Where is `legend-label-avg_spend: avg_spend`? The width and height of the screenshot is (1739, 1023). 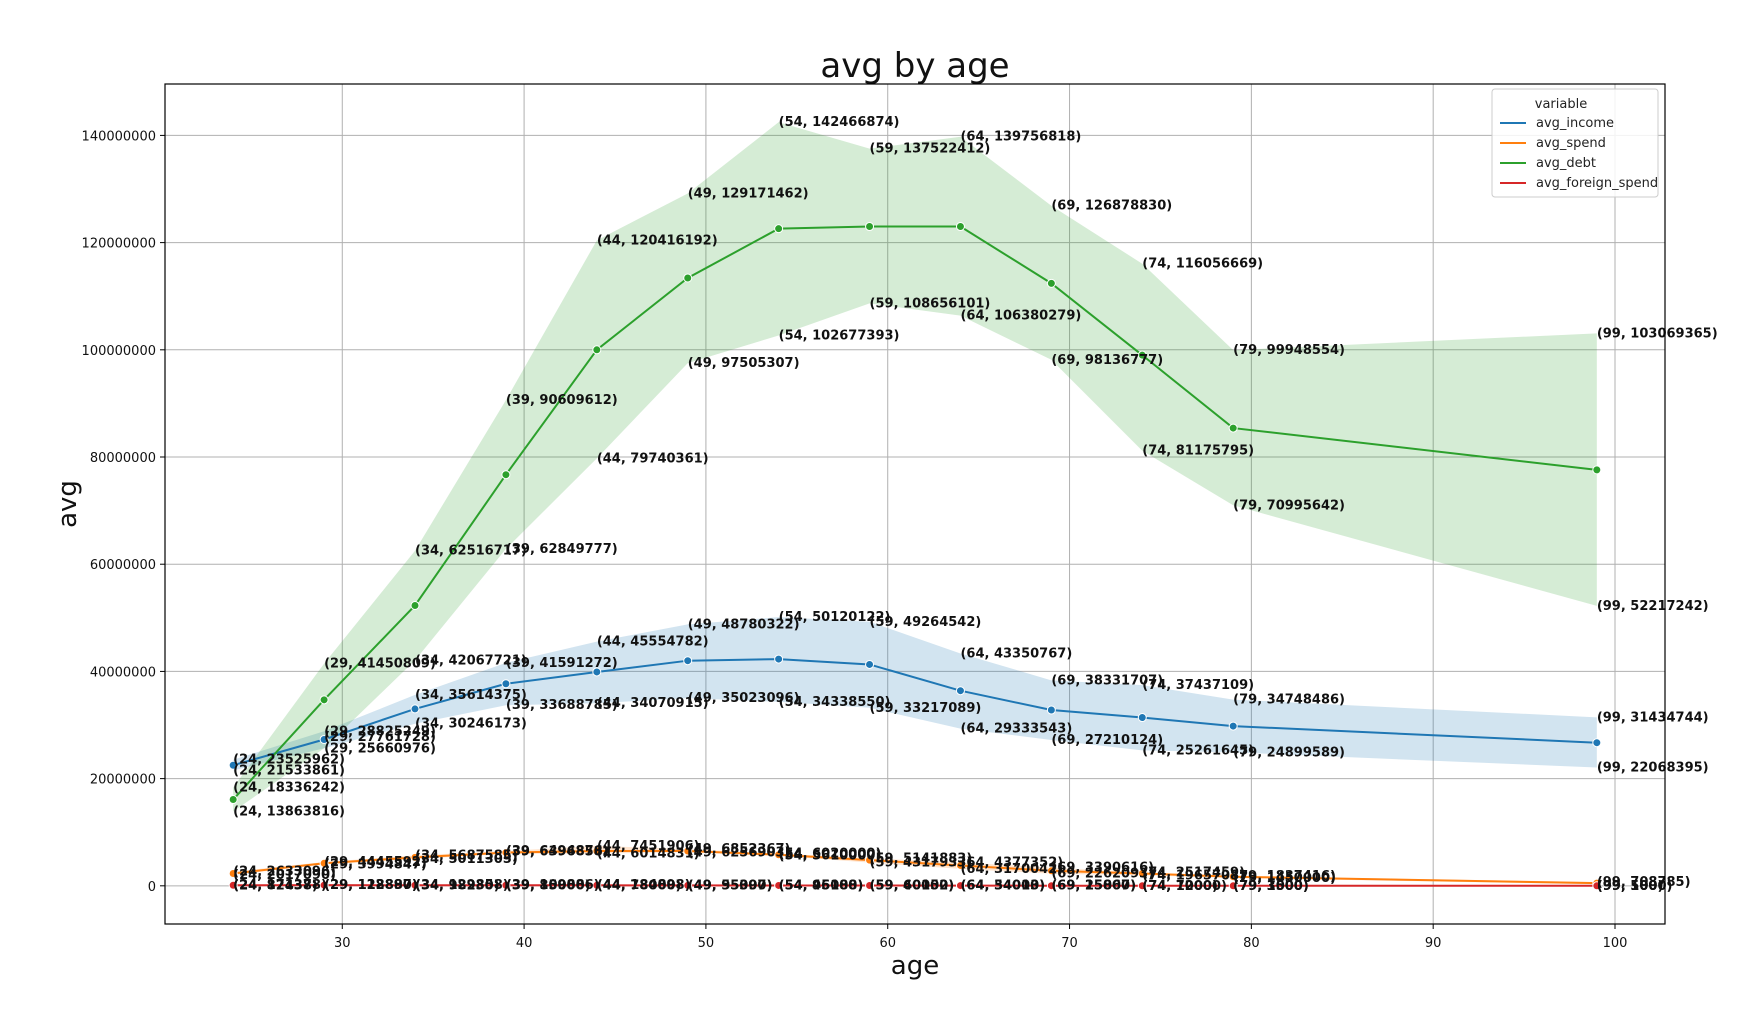 legend-label-avg_spend: avg_spend is located at coordinates (1571, 143).